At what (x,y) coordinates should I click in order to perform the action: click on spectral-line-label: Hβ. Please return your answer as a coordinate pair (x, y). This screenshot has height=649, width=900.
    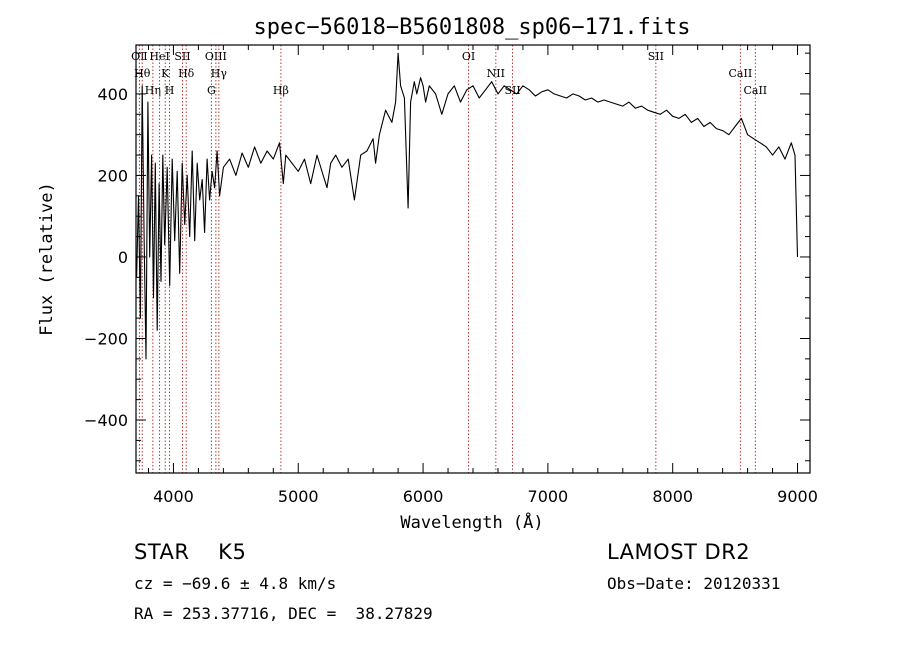
    Looking at the image, I should click on (281, 90).